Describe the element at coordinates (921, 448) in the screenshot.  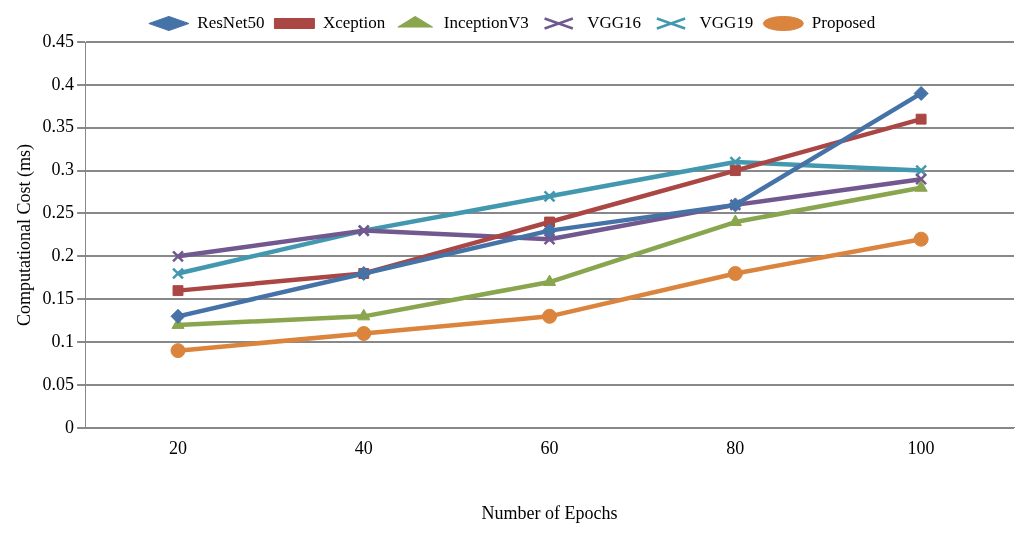
I see `x-tick-label: 100` at that location.